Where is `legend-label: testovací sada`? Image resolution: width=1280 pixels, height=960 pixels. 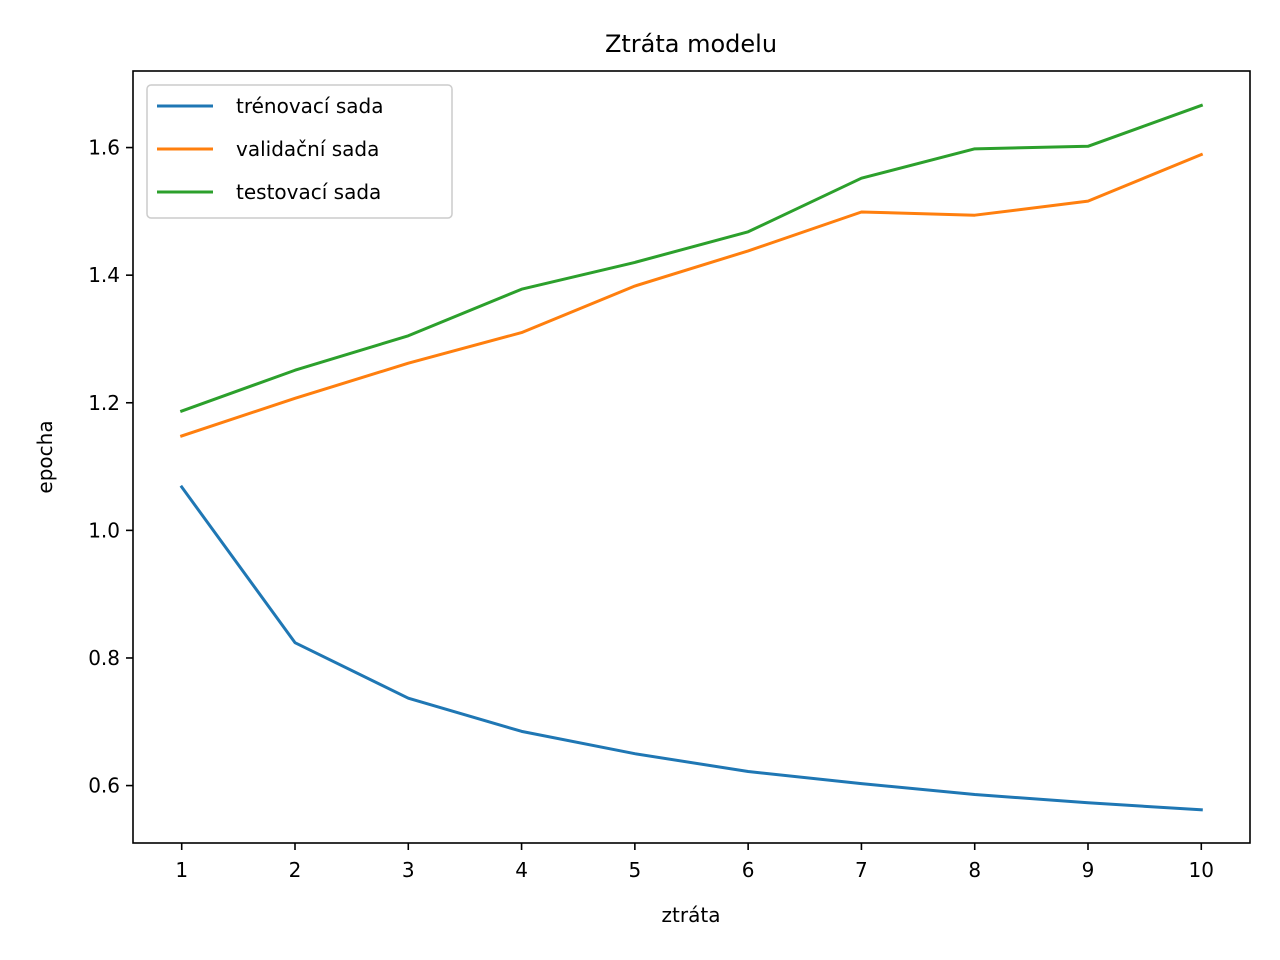
legend-label: testovací sada is located at coordinates (308, 192).